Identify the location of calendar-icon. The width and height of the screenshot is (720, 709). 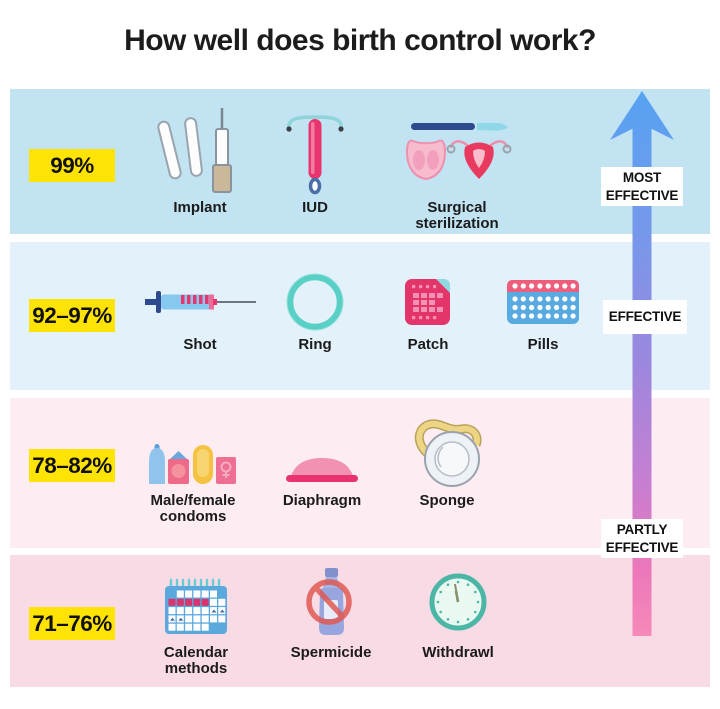
(196, 603).